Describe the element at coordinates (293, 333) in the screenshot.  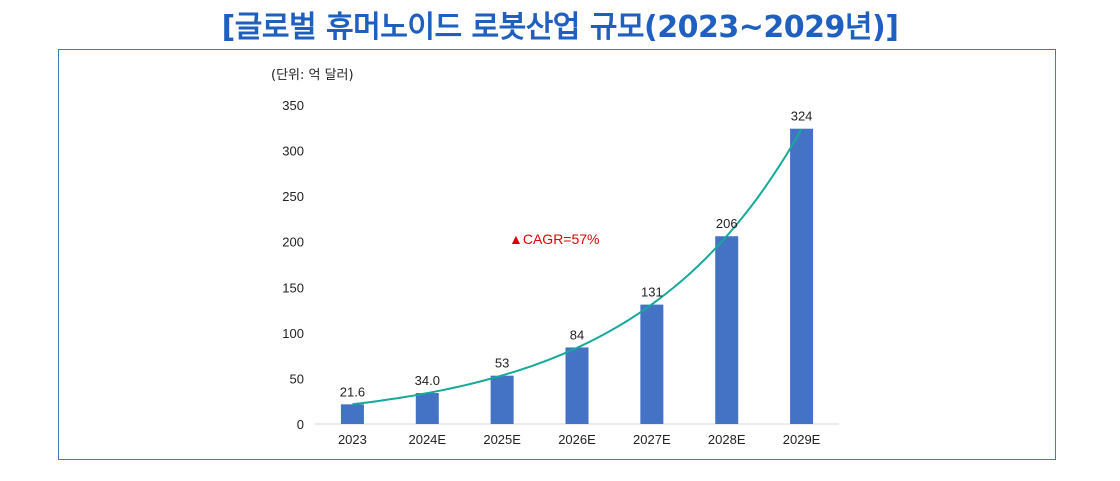
I see `y-tick-label: 100` at that location.